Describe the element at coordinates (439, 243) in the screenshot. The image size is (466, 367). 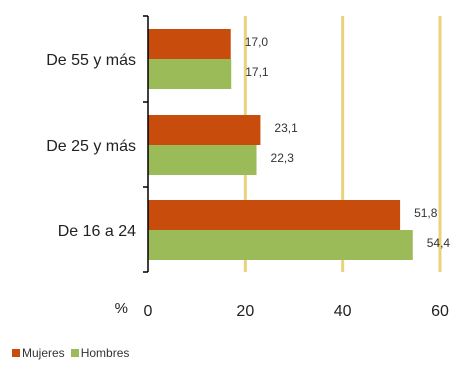
I see `data-label-hombres: 54,4` at that location.